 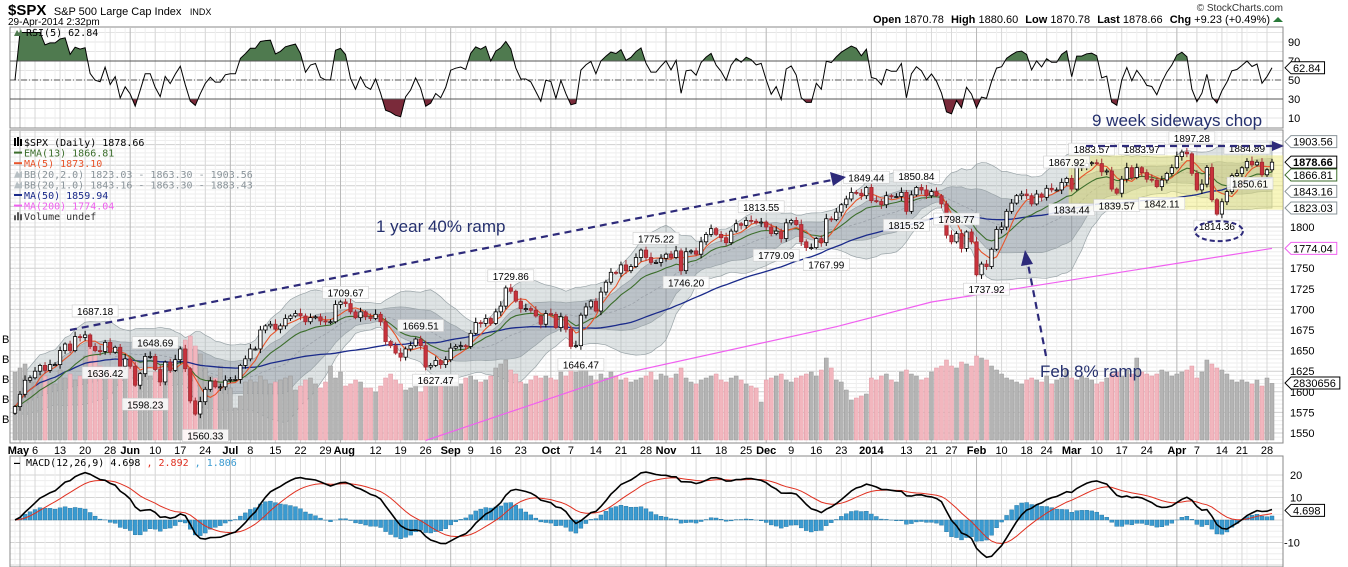 What do you see at coordinates (1217, 227) in the screenshot?
I see `price-label-text: 1814.36` at bounding box center [1217, 227].